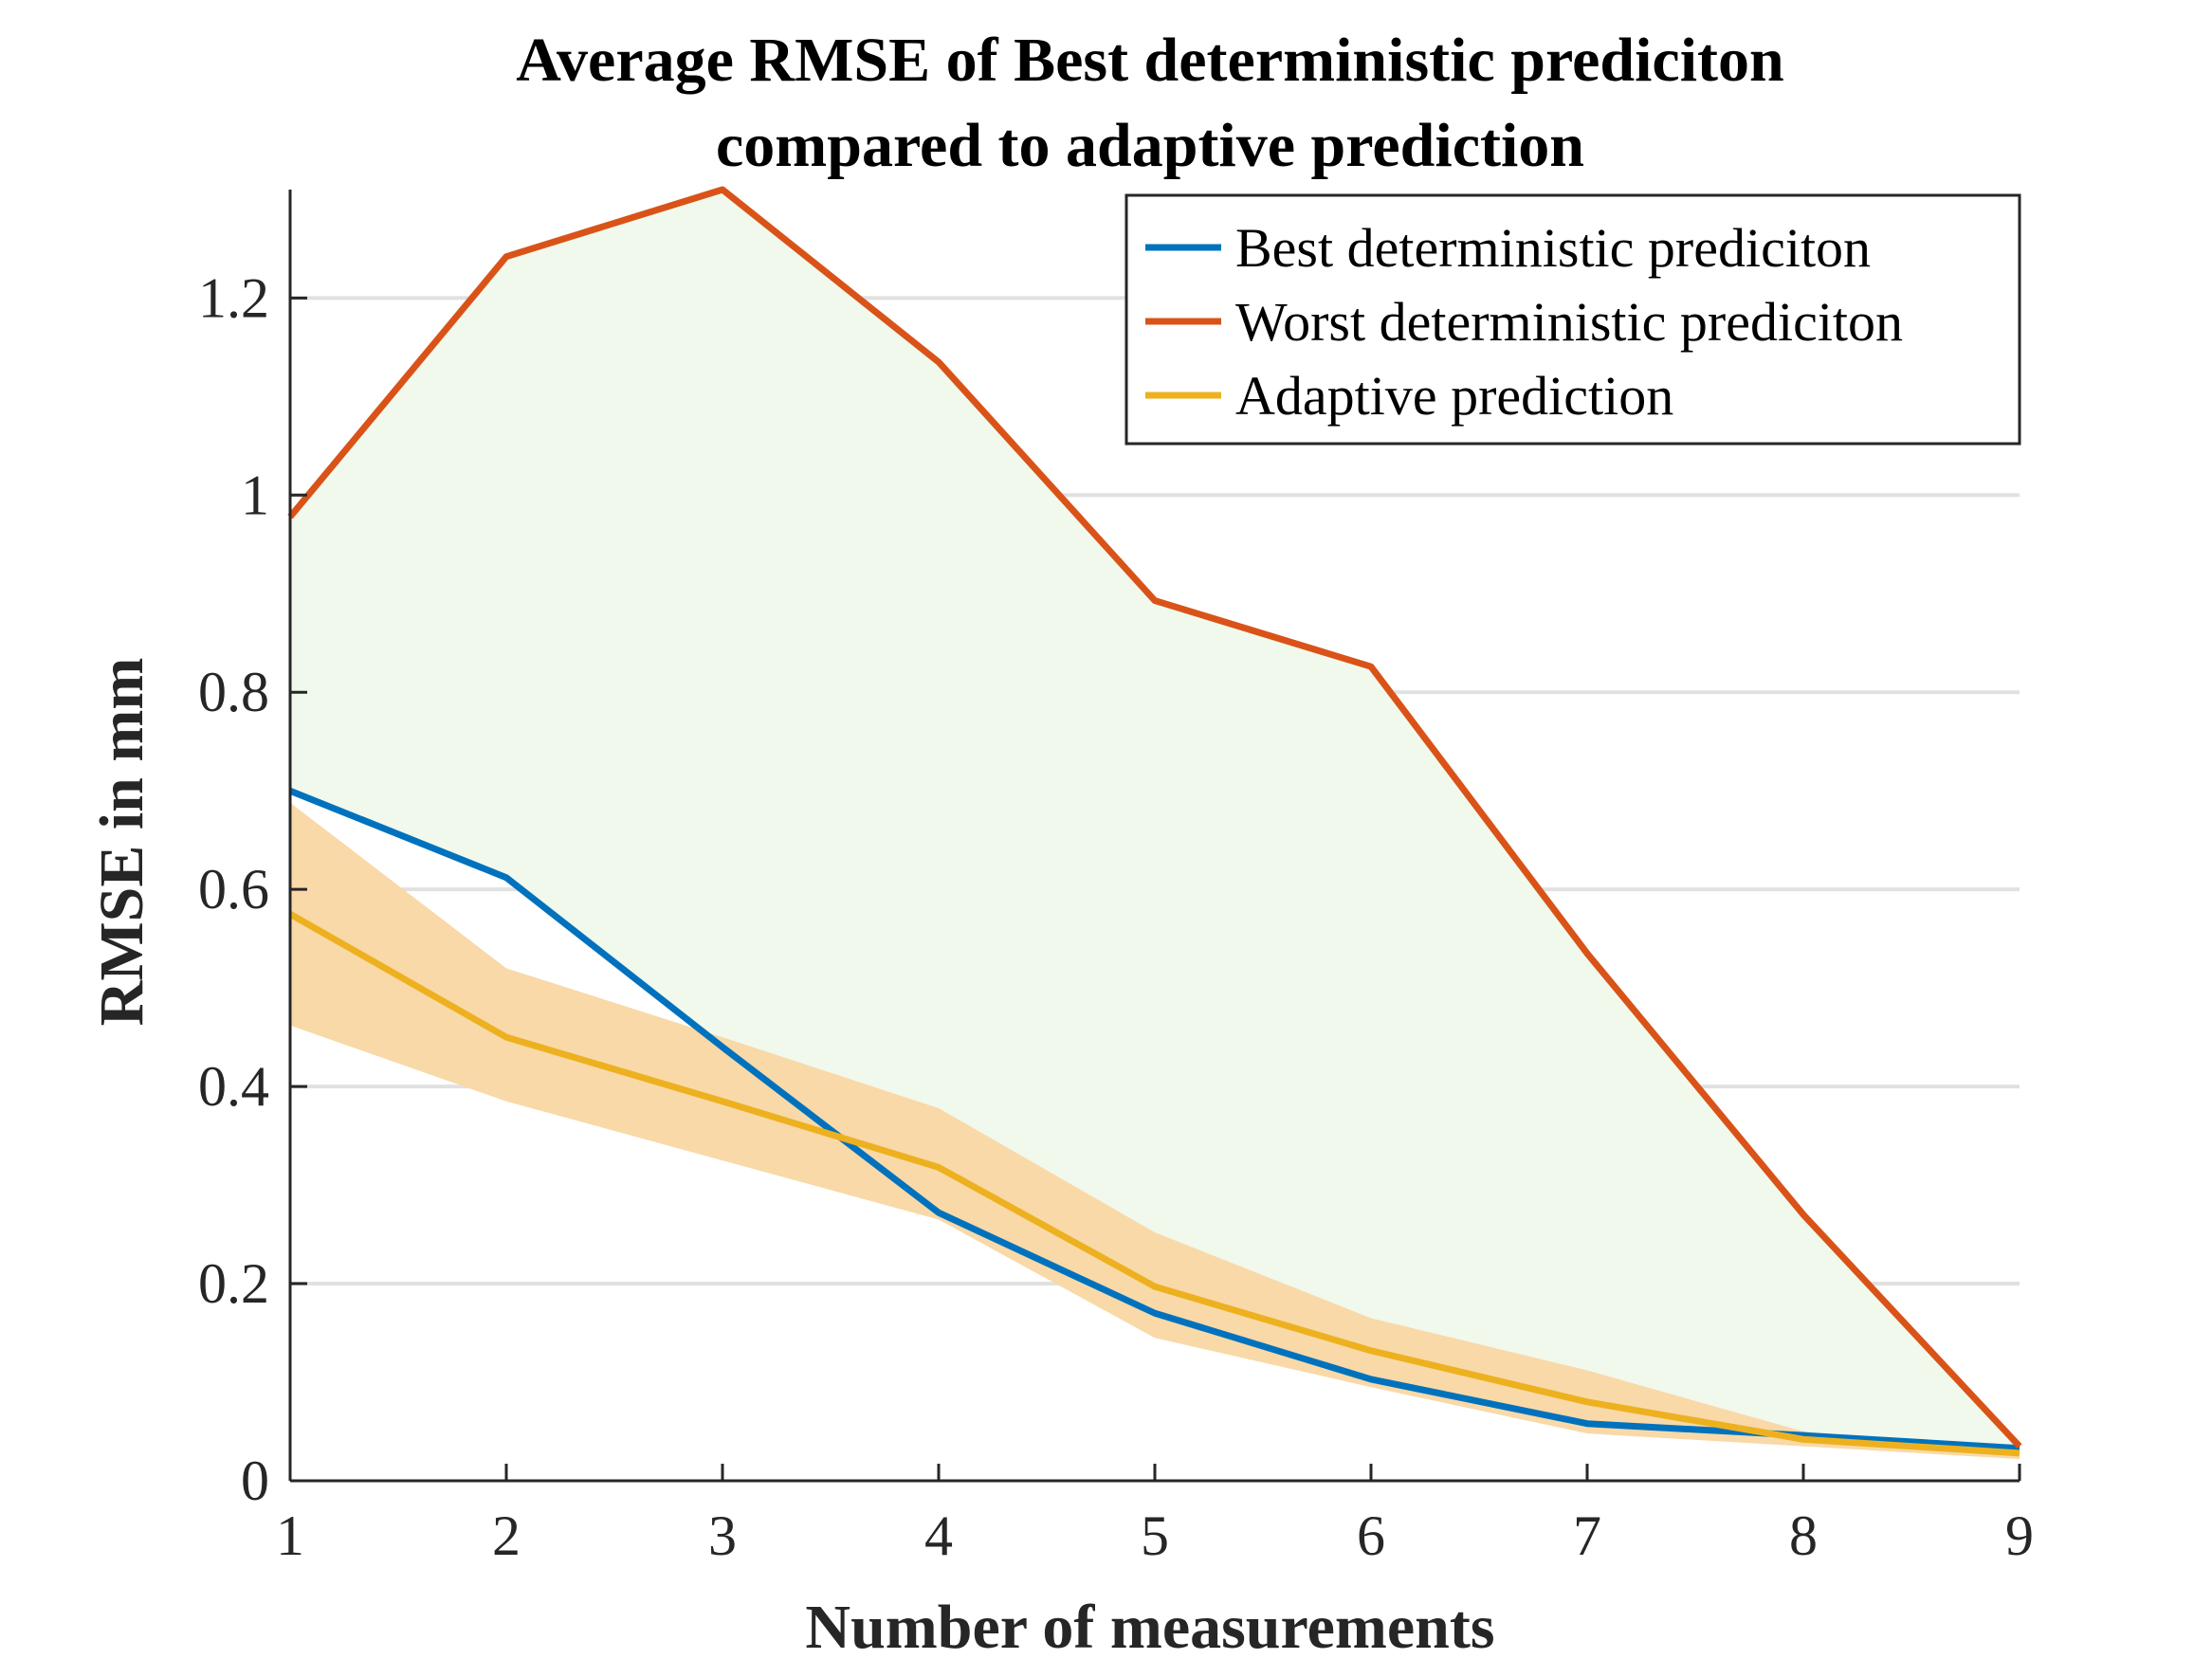  What do you see at coordinates (233, 297) in the screenshot?
I see `y-tick-label-6: 1.2` at bounding box center [233, 297].